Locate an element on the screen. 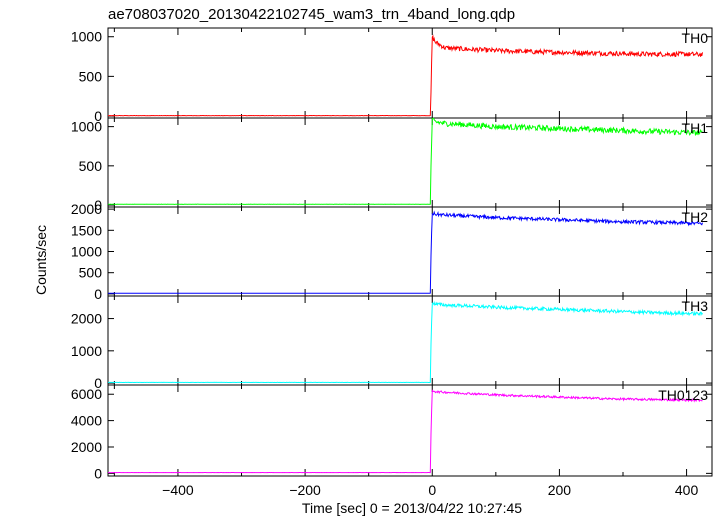  y-tick-label: 6000 is located at coordinates (86, 394).